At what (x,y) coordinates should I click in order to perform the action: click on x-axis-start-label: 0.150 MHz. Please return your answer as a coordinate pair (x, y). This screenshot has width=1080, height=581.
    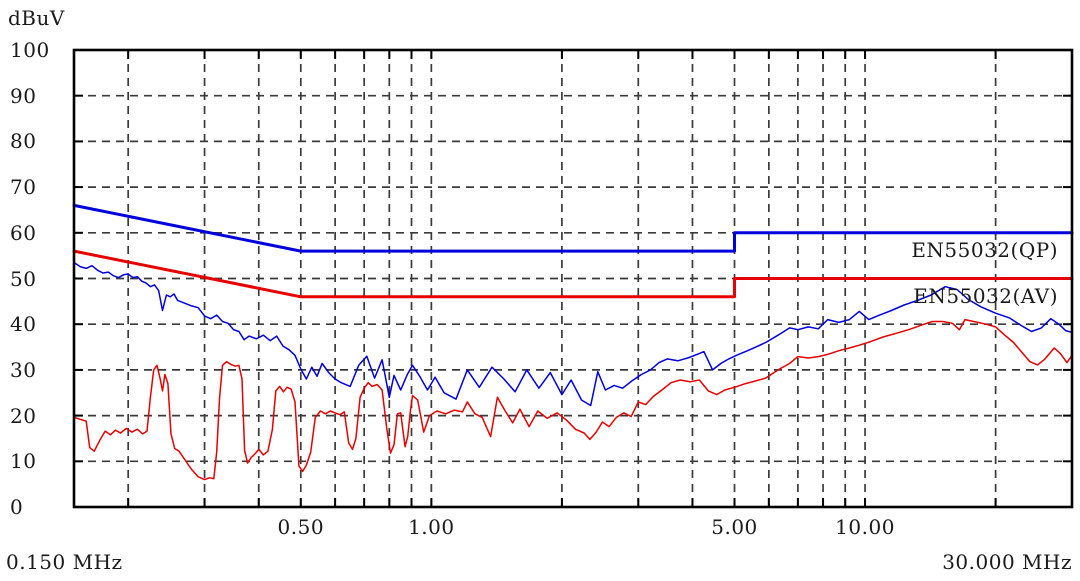
    Looking at the image, I should click on (64, 562).